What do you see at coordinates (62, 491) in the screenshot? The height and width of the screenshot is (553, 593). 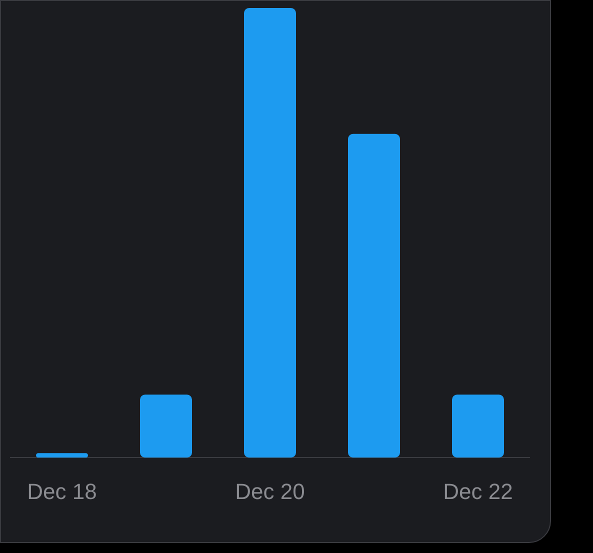 I see `x-tick-label: Dec 18` at bounding box center [62, 491].